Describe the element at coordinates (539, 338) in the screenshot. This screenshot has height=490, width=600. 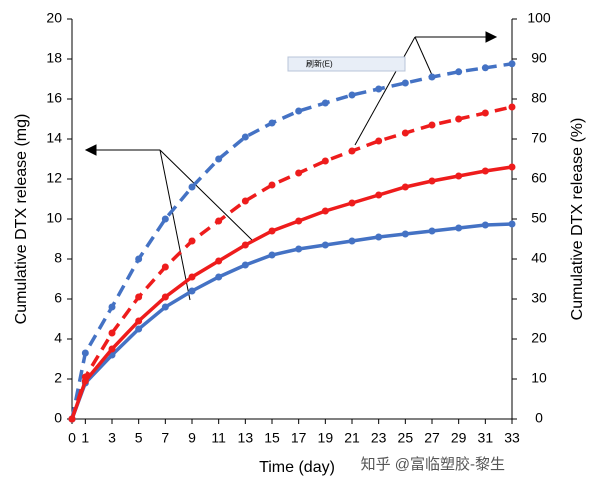
I see `y2-tick-label: 20` at that location.